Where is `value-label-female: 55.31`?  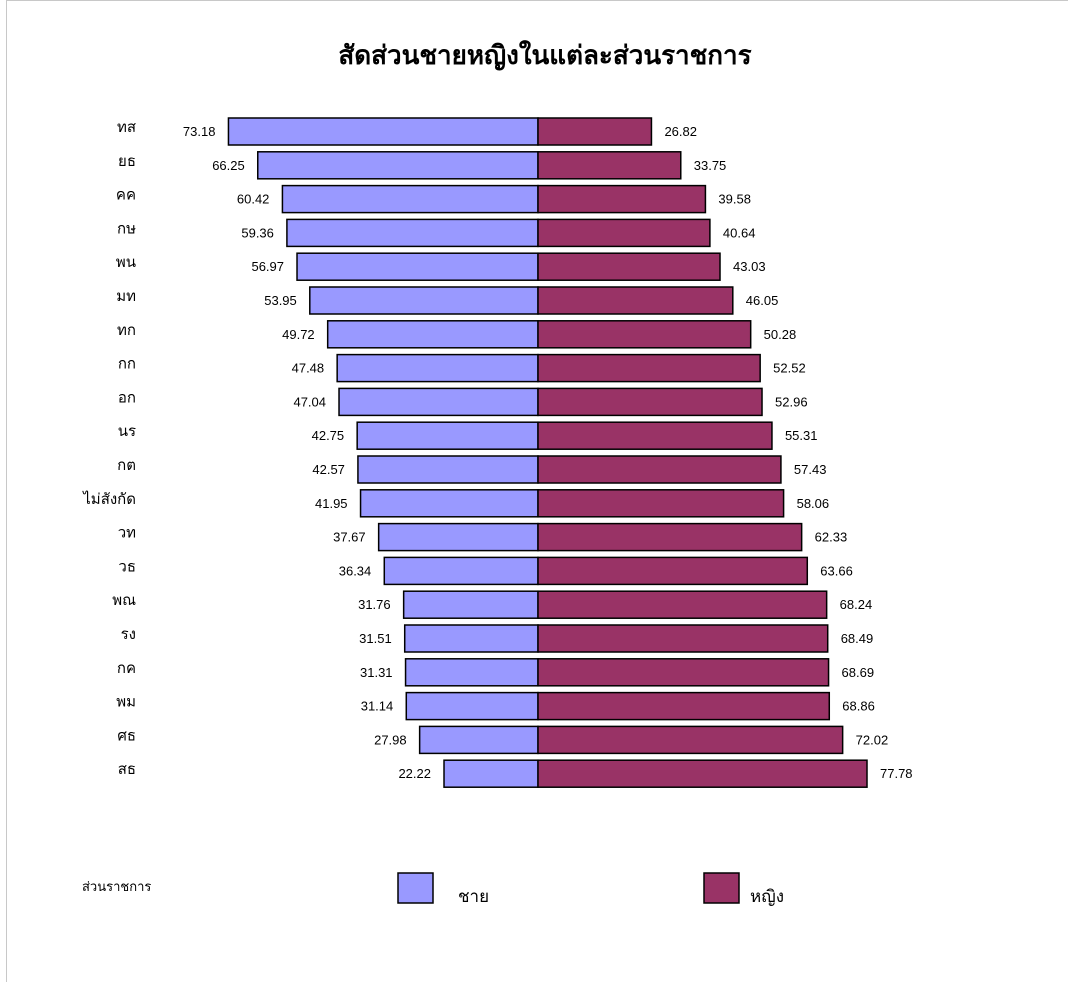 value-label-female: 55.31 is located at coordinates (801, 435).